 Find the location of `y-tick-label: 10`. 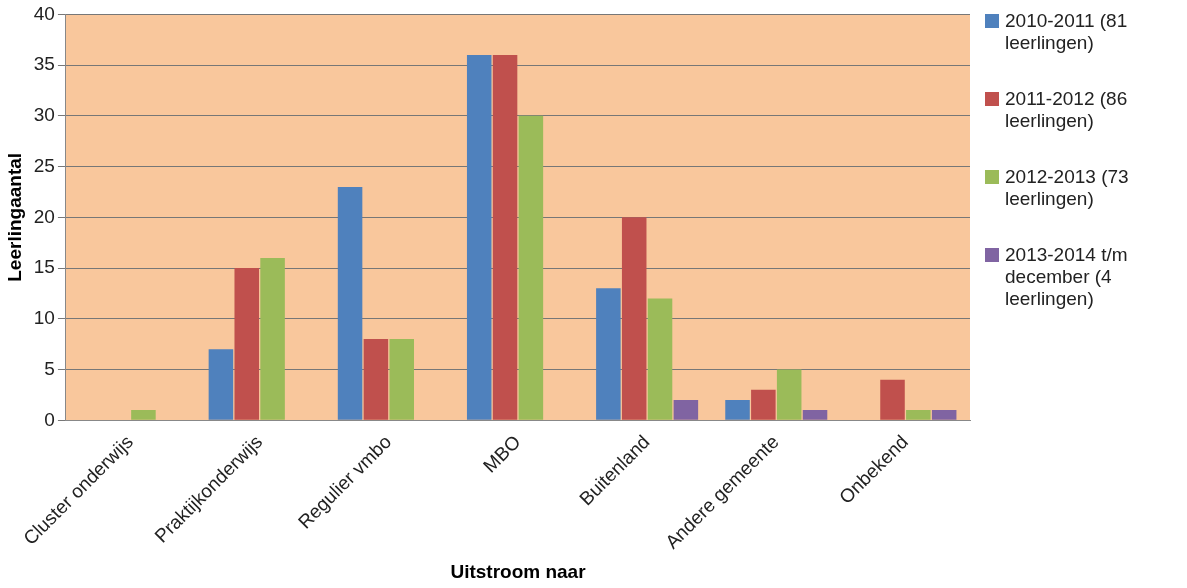

y-tick-label: 10 is located at coordinates (44, 318).